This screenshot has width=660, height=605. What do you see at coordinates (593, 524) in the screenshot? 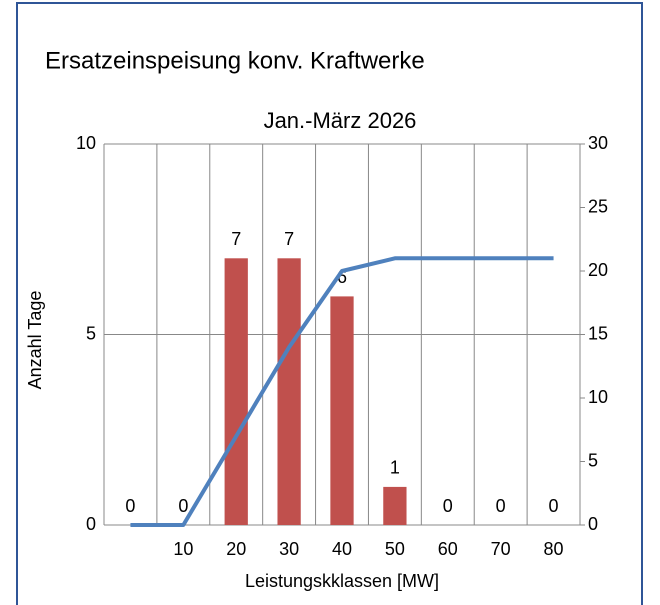
I see `y2-tick-label: 0` at bounding box center [593, 524].